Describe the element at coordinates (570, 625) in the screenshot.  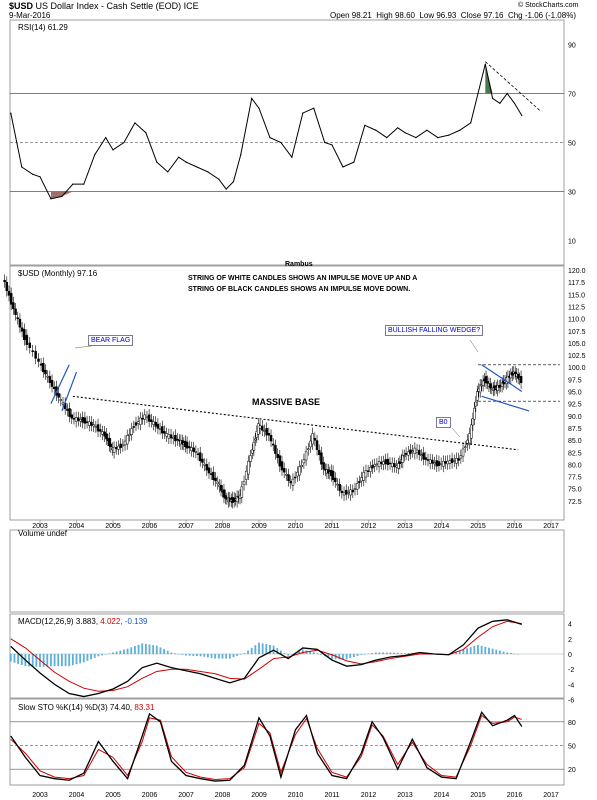
I see `macd-tick-label: 4` at that location.